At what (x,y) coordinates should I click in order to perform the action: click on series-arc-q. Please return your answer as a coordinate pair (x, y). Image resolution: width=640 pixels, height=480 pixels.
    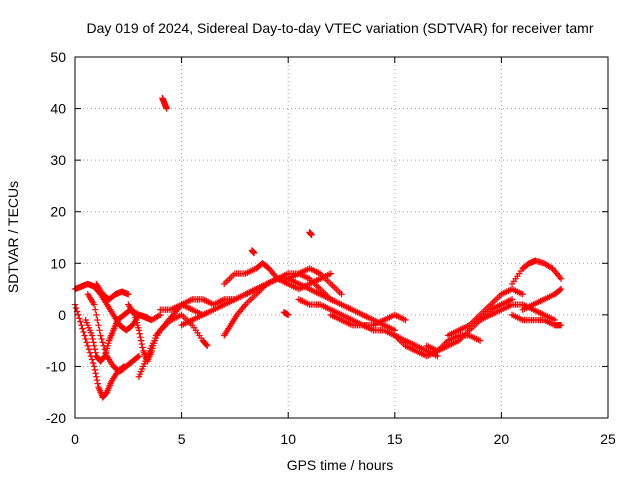
    Looking at the image, I should click on (253, 252).